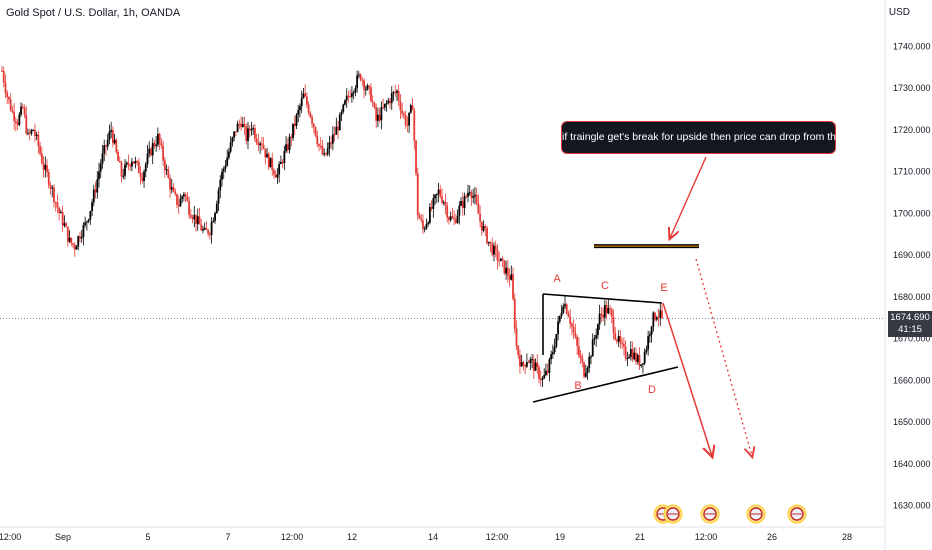 The height and width of the screenshot is (550, 932). What do you see at coordinates (63, 537) in the screenshot?
I see `x-tick-label: Sep` at bounding box center [63, 537].